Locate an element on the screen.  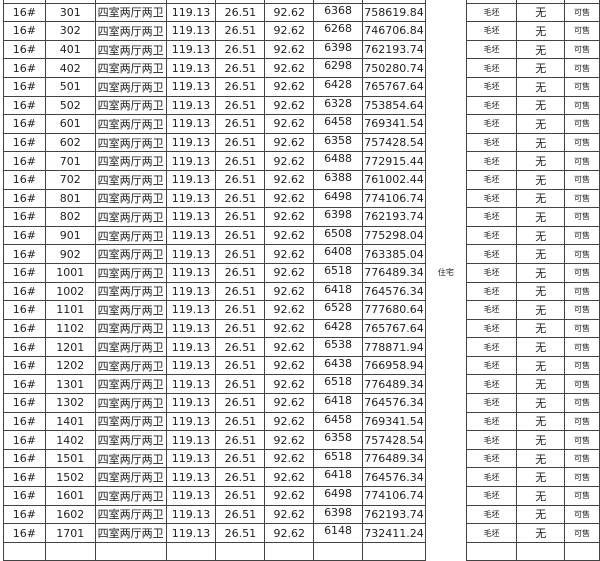
unit-price-cell: 6398 is located at coordinates (338, 49).